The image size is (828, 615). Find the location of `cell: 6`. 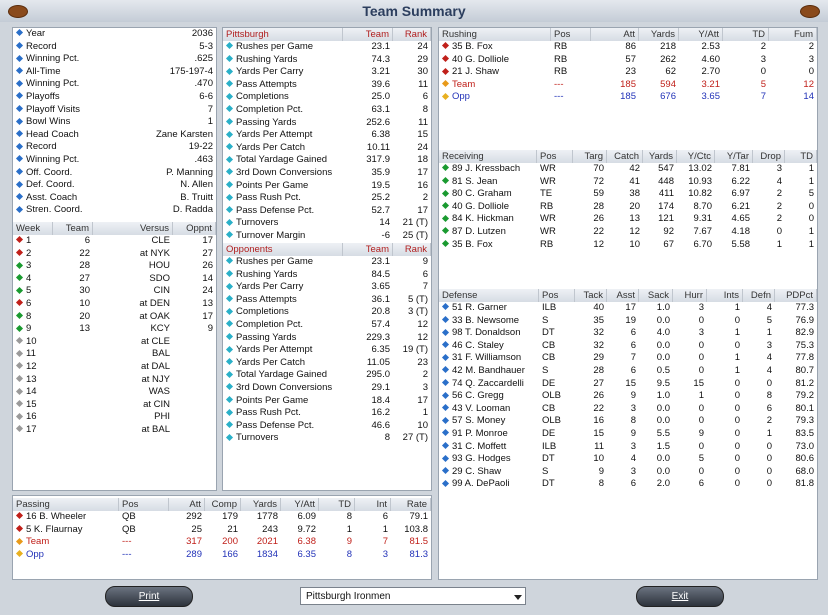

cell: 6 is located at coordinates (33, 304).